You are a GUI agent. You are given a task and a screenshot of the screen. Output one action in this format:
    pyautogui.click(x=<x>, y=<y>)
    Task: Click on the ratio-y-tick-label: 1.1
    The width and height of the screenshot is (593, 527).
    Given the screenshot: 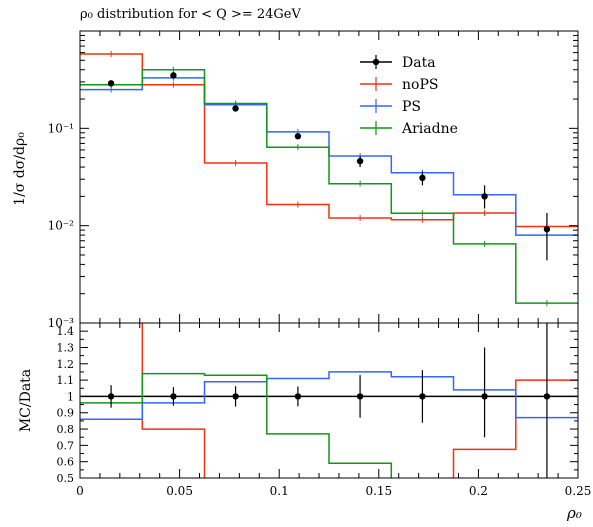 What is the action you would take?
    pyautogui.click(x=66, y=380)
    